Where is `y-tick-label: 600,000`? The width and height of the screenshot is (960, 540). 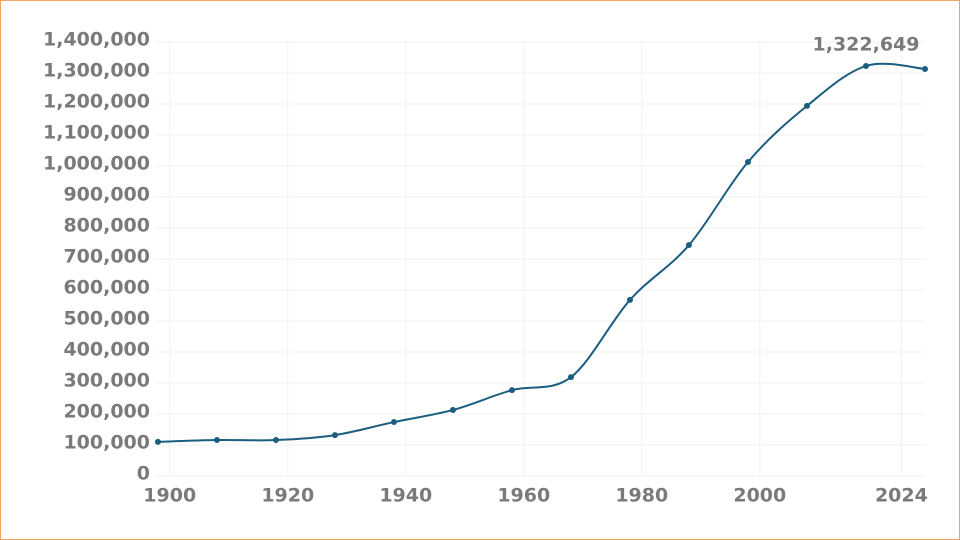
y-tick-label: 600,000 is located at coordinates (106, 288).